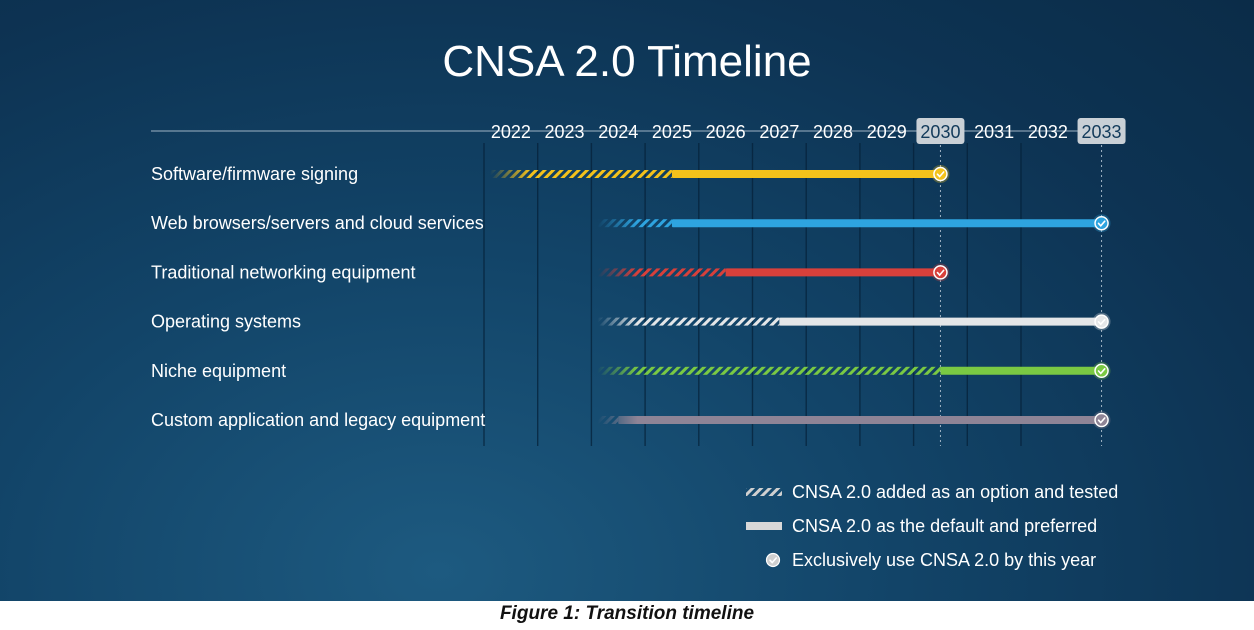  What do you see at coordinates (672, 132) in the screenshot?
I see `year-tick-label: 2025` at bounding box center [672, 132].